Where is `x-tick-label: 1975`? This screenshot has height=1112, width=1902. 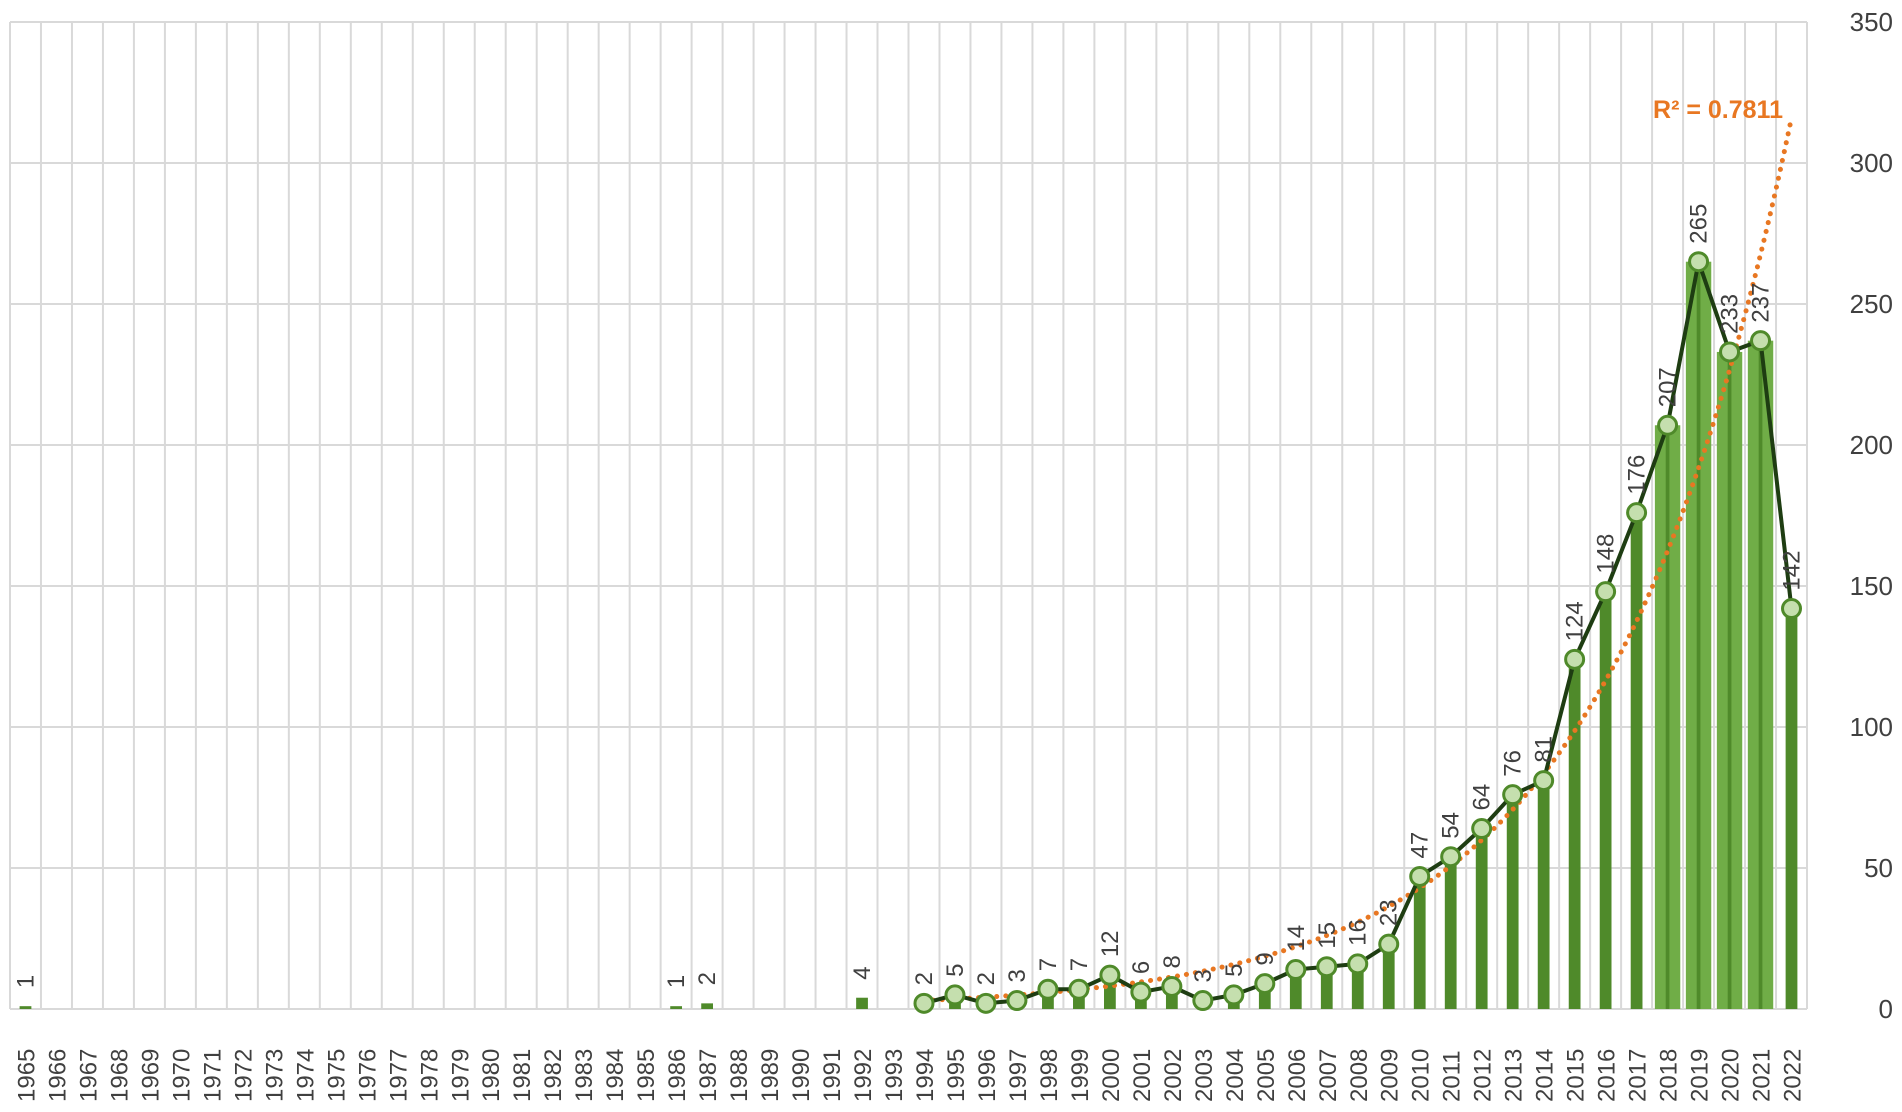 x-tick-label: 1975 is located at coordinates (336, 1075).